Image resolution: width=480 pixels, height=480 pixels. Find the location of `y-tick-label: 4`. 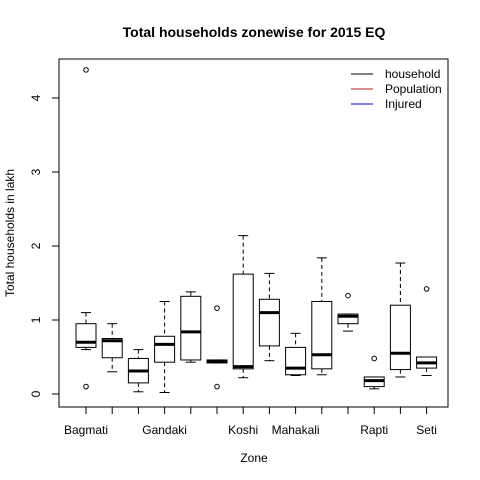

y-tick-label: 4 is located at coordinates (36, 97).